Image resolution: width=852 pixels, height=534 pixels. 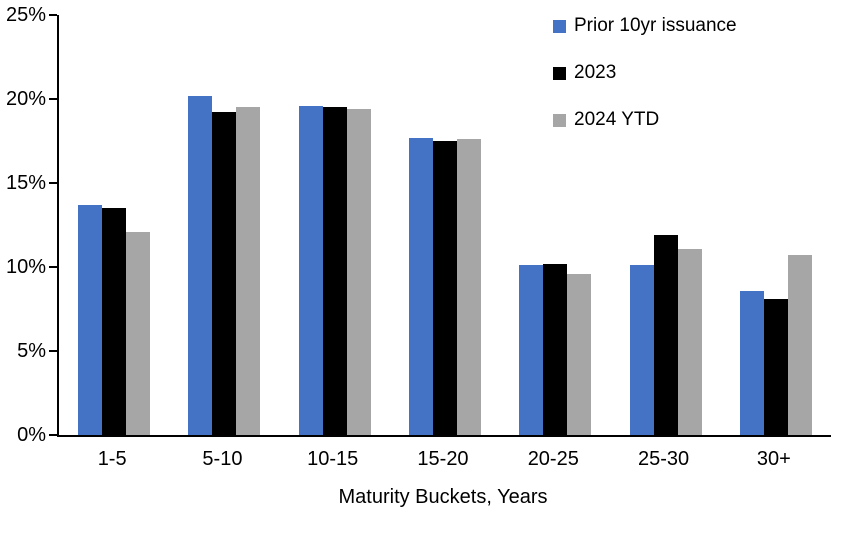 I want to click on x-tick-label: 10-15, so click(x=333, y=459).